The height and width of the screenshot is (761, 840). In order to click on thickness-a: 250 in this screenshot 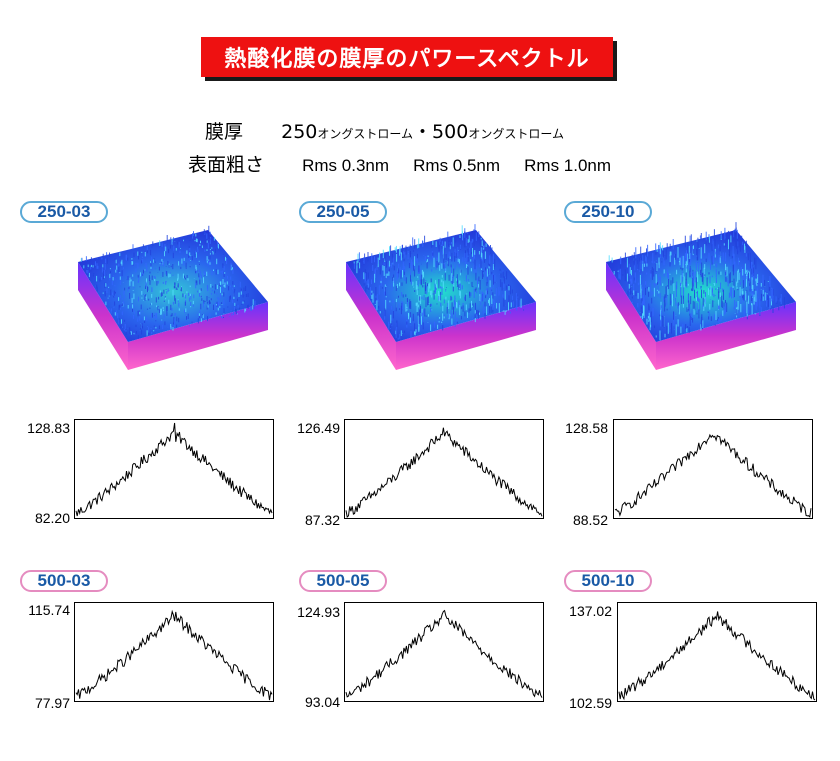, I will do `click(299, 132)`.